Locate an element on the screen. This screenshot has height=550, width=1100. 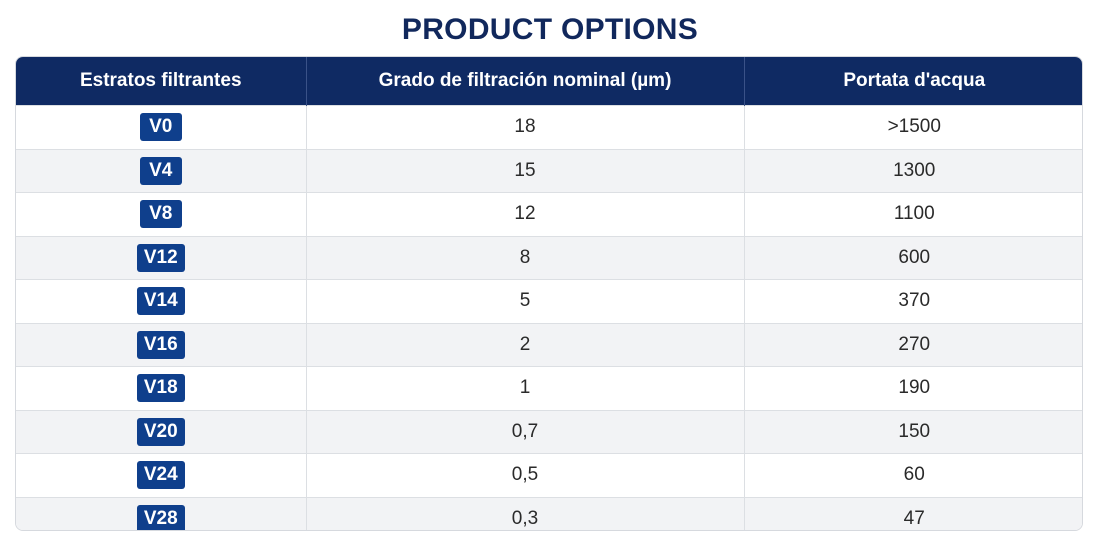
grade-badge: V8 is located at coordinates (160, 214).